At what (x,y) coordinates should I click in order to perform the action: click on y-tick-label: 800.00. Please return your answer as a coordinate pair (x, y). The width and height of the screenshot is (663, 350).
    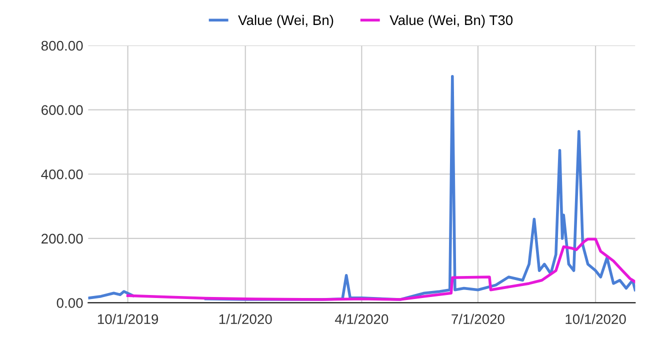
    Looking at the image, I should click on (62, 45).